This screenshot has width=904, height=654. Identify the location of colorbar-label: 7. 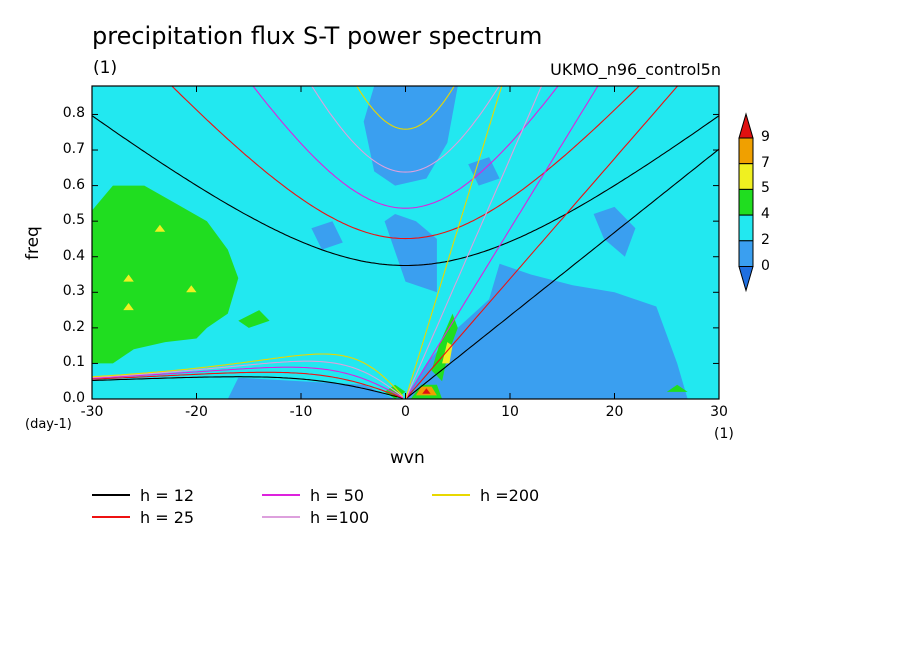
(765, 162).